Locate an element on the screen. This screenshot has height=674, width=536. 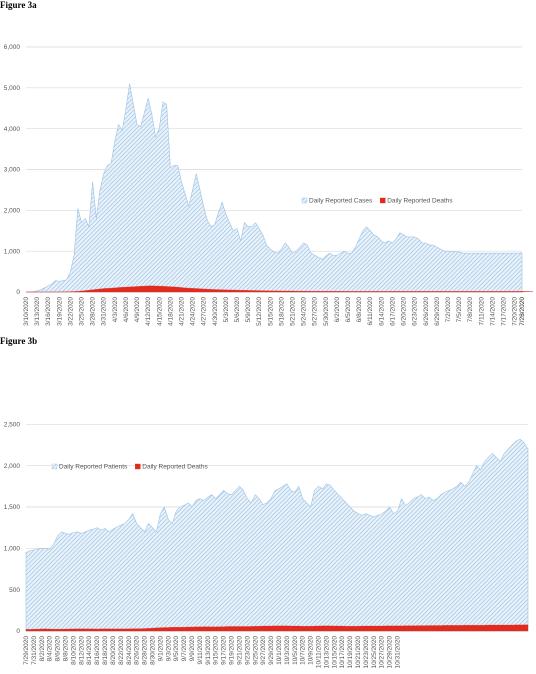
x-tick-label: 5/6/2020 is located at coordinates (237, 310).